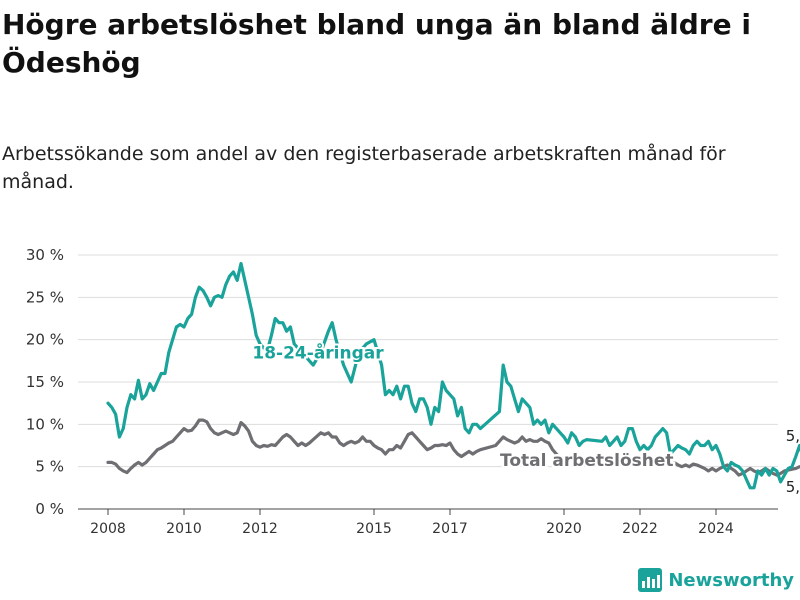 This screenshot has width=800, height=600. Describe the element at coordinates (731, 580) in the screenshot. I see `newsworthy-brand-name: Newsworthy` at that location.